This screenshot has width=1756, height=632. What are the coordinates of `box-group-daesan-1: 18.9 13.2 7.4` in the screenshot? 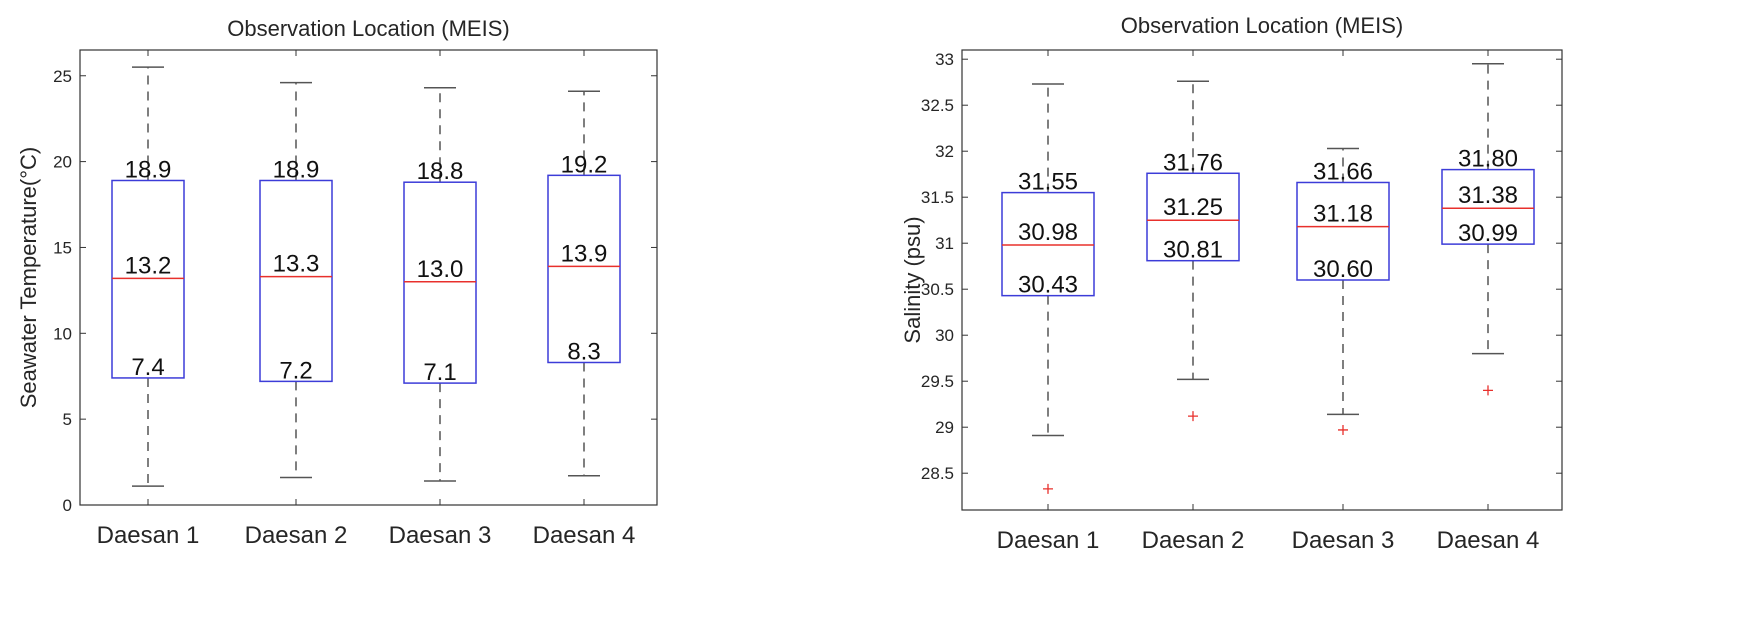 It's located at (148, 276).